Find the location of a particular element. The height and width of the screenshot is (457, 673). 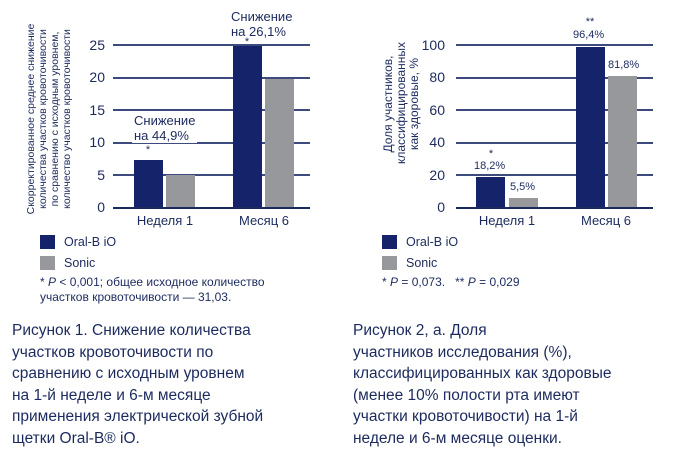

y-label-line: количество участков кровоточивости is located at coordinates (67, 119).